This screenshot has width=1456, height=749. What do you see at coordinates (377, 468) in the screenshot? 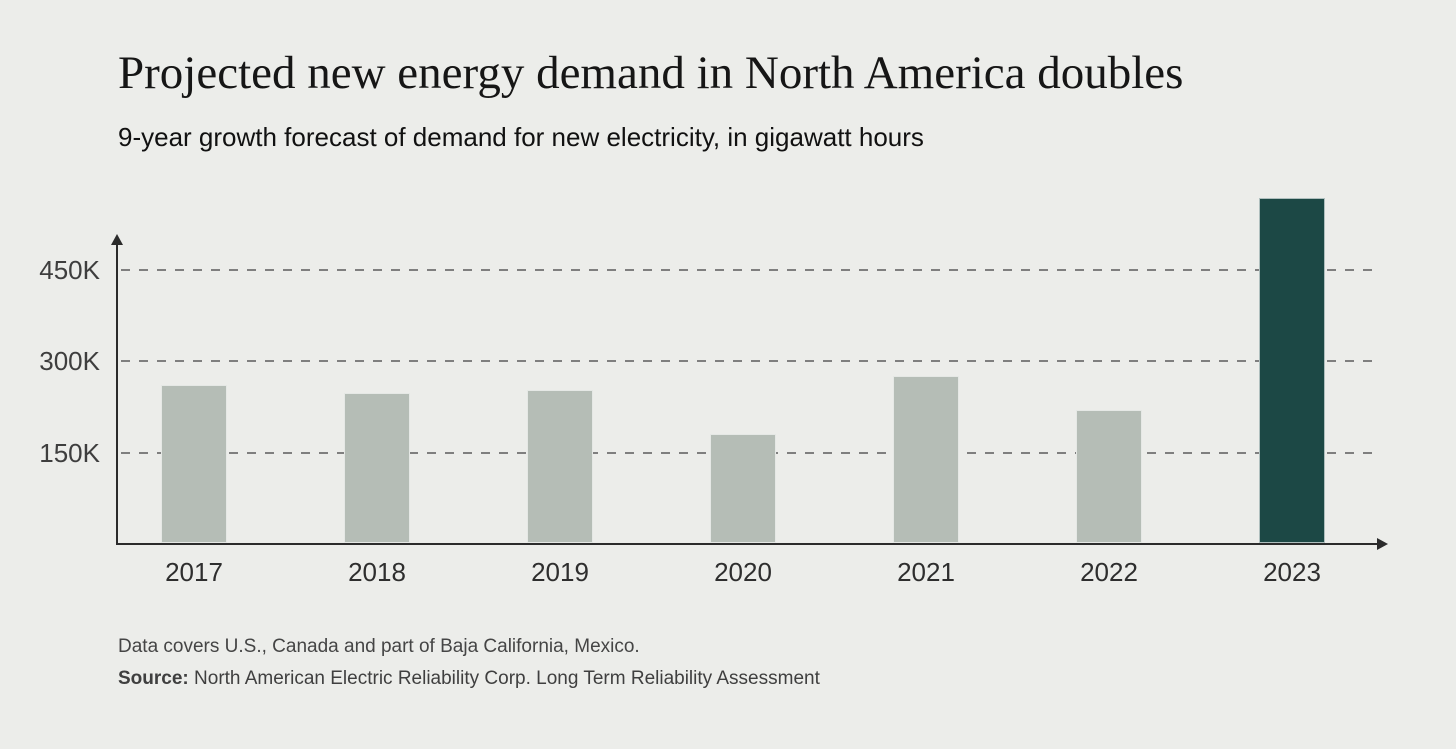
I see `bar-2018` at bounding box center [377, 468].